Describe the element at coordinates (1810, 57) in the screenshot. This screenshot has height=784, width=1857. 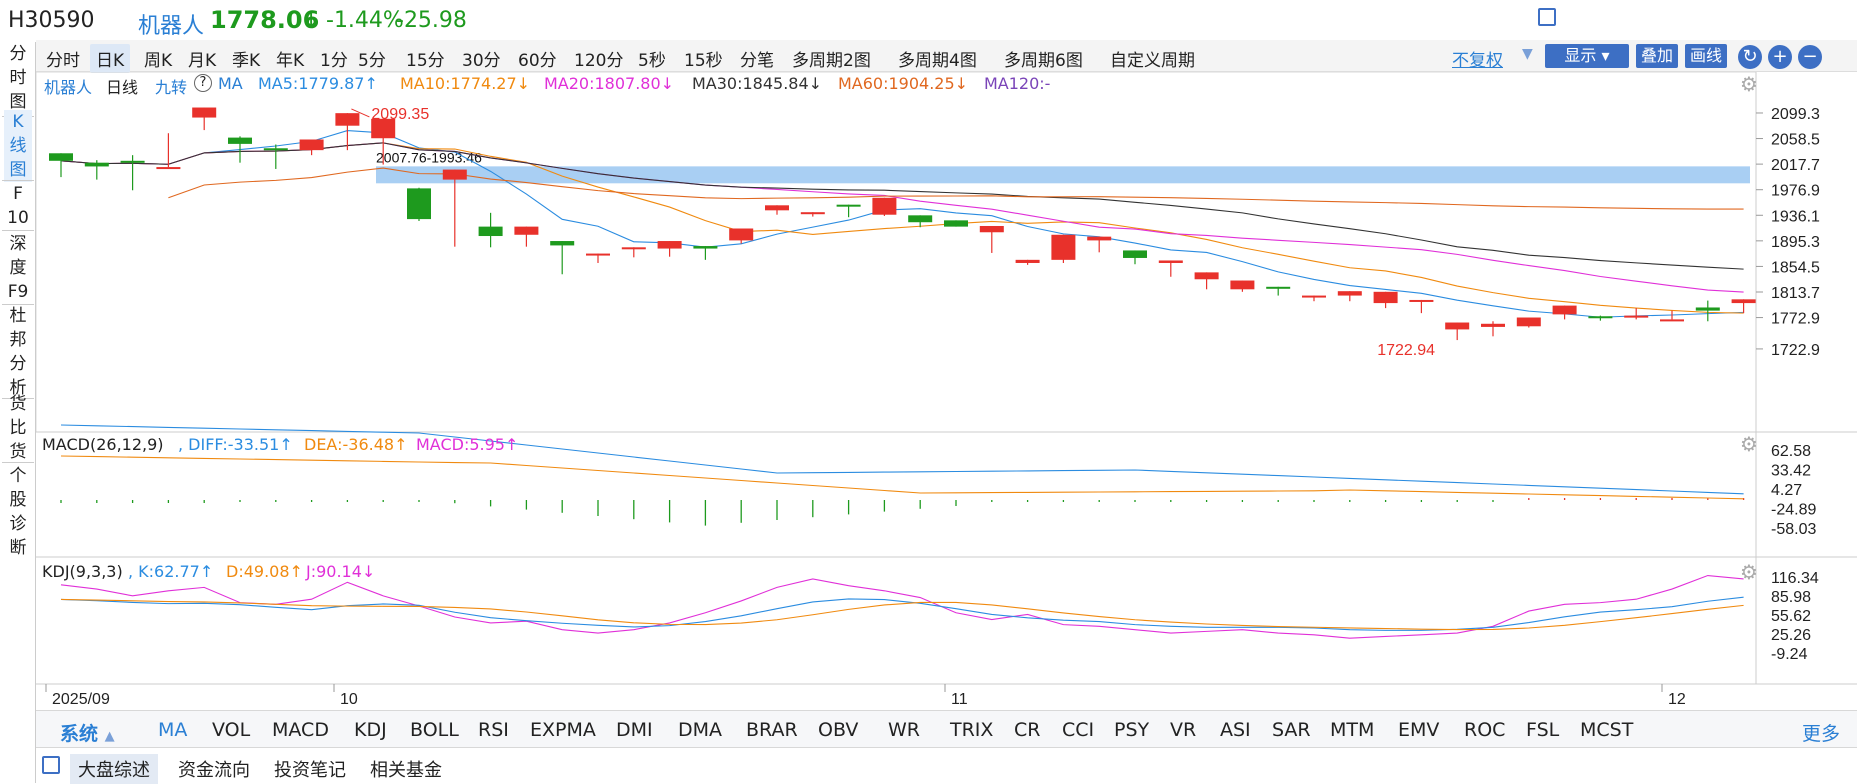
I see `zoom-out-icon: −` at that location.